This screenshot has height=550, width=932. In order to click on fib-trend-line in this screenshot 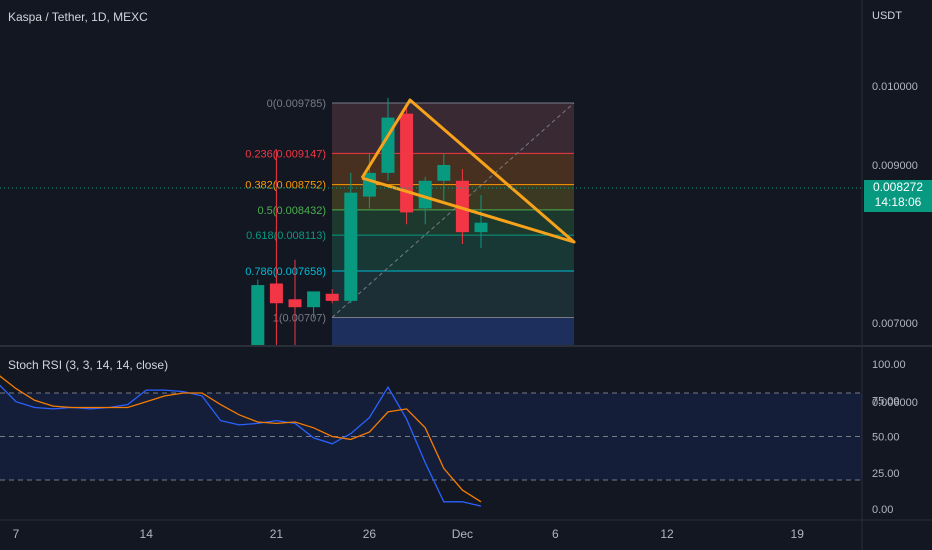, I will do `click(453, 210)`.